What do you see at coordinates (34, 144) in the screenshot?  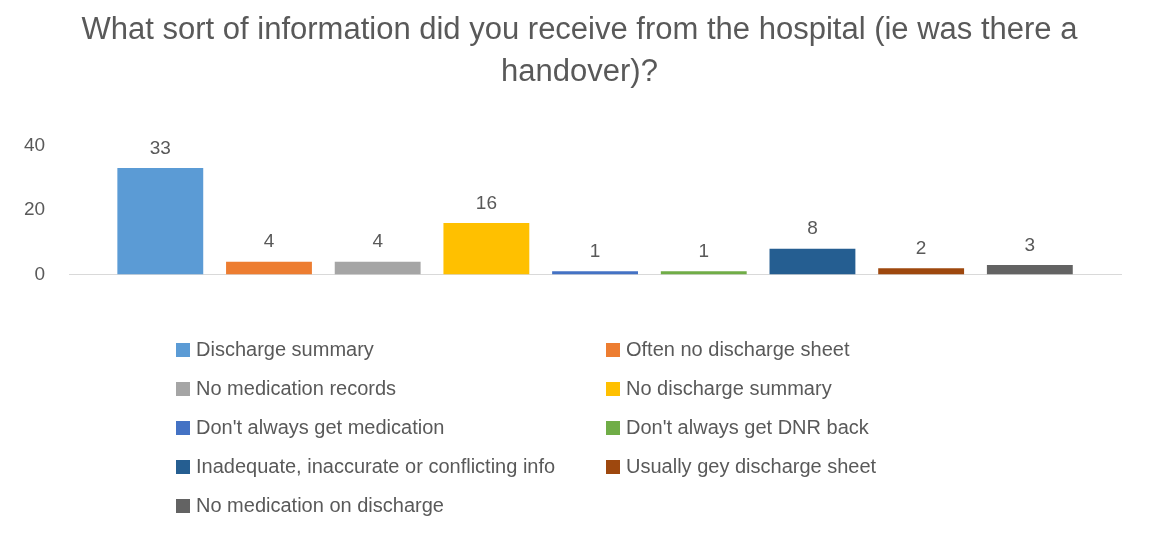 I see `y-tick-label: 40` at bounding box center [34, 144].